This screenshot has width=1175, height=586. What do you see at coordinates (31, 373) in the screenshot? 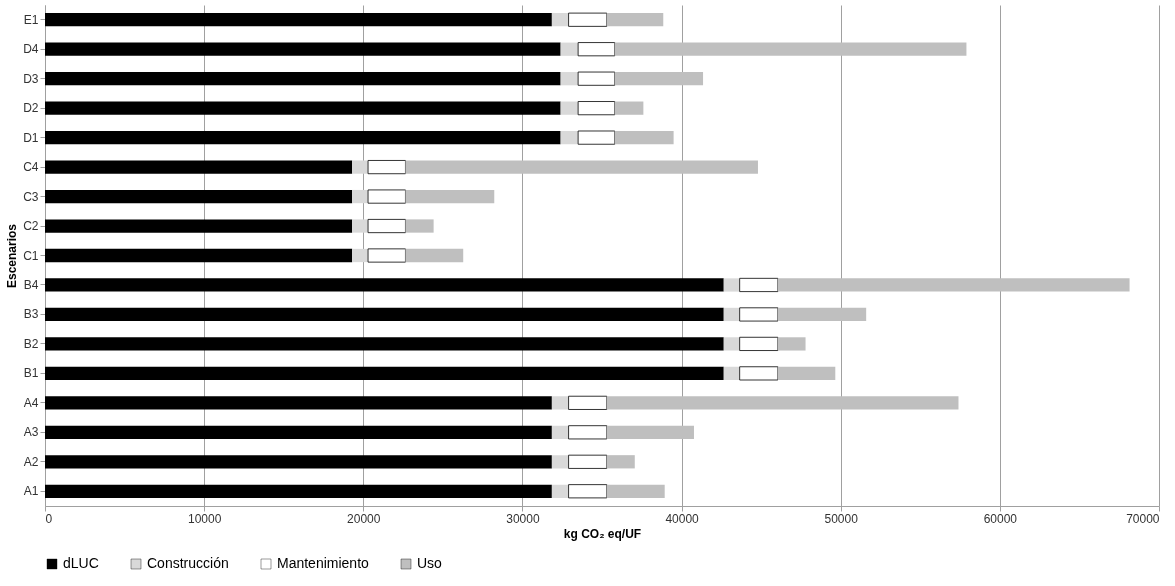
I see `y-tick-label: B1` at bounding box center [31, 373].